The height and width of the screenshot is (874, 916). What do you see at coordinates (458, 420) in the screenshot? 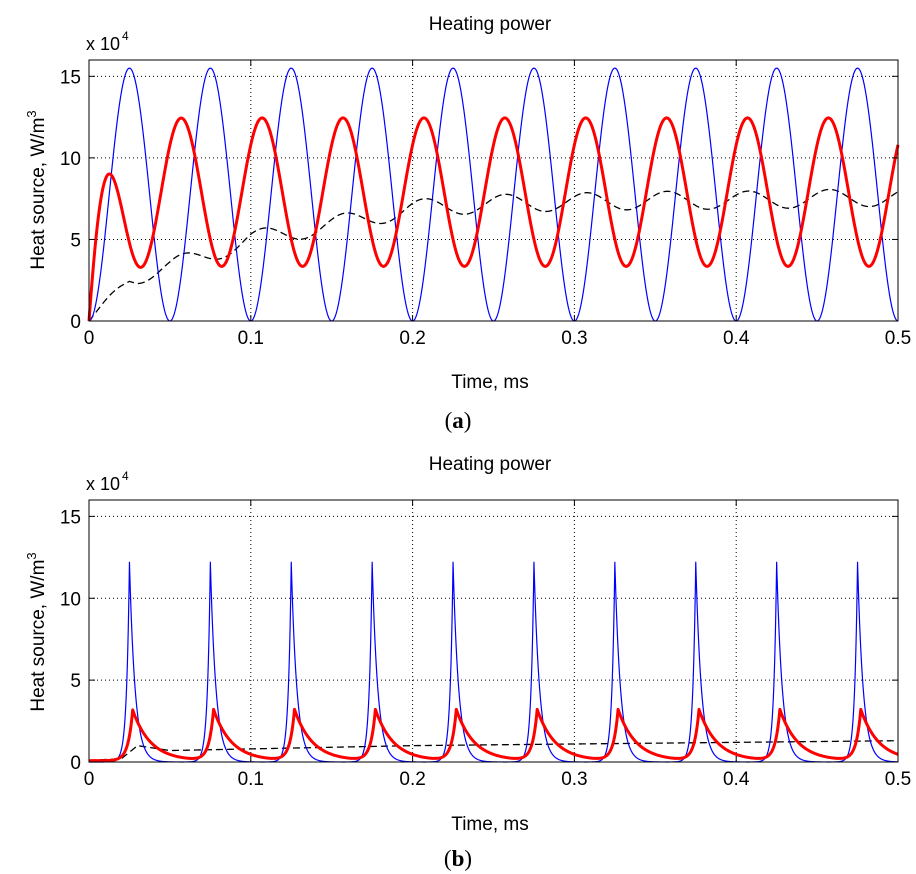
I see `panel-label-a: (a)` at bounding box center [458, 420].